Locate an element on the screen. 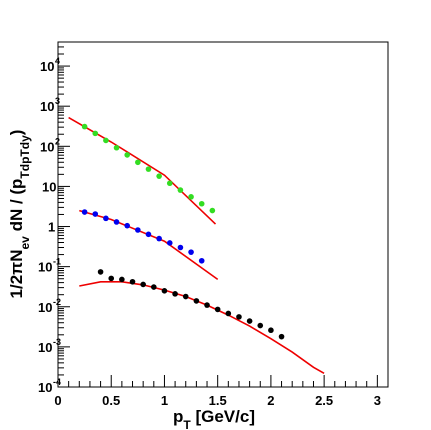 The height and width of the screenshot is (430, 431). x-tick-label: 1 is located at coordinates (164, 400).